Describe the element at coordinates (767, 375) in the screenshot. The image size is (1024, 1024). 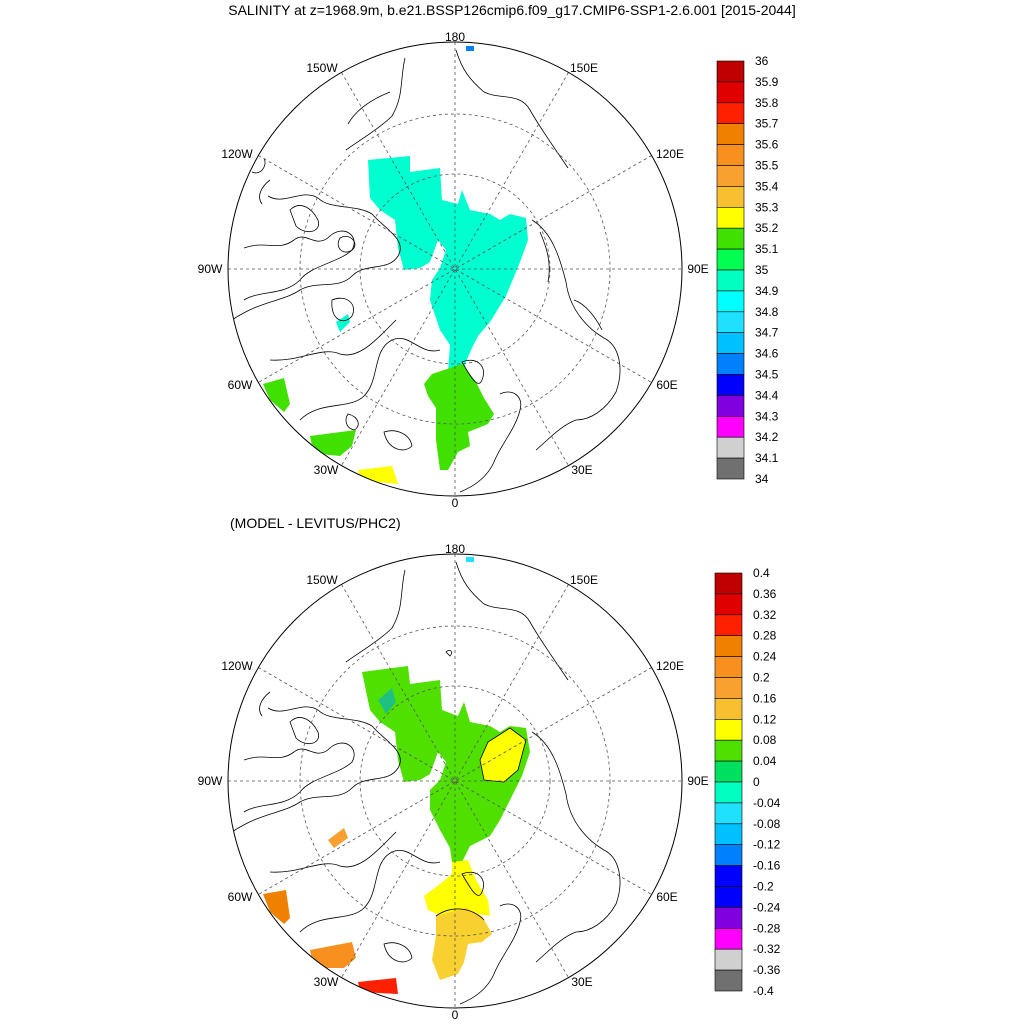
I see `colorbar-tick-label: 34.5` at that location.